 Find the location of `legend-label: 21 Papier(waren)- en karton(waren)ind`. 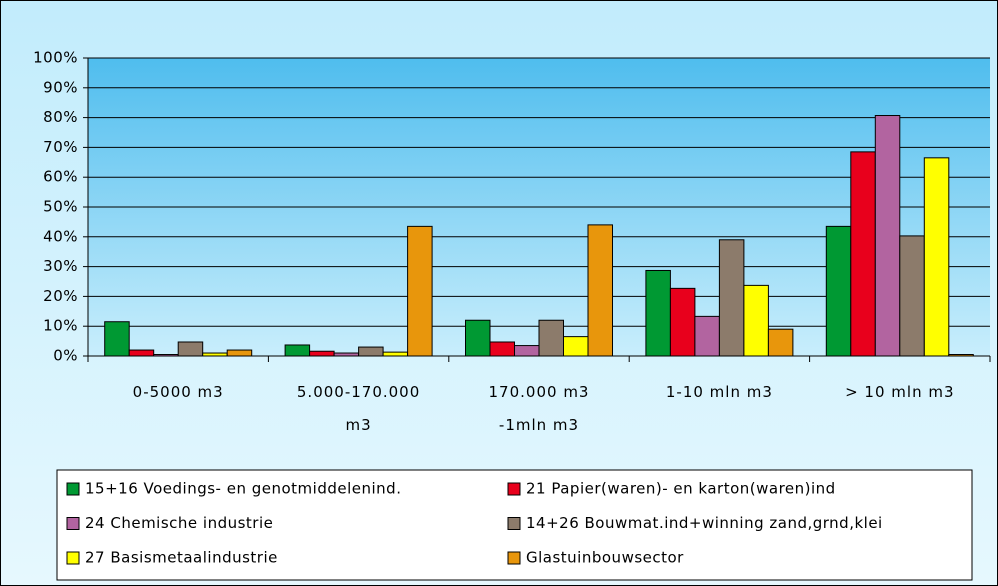

legend-label: 21 Papier(waren)- en karton(waren)ind is located at coordinates (681, 489).